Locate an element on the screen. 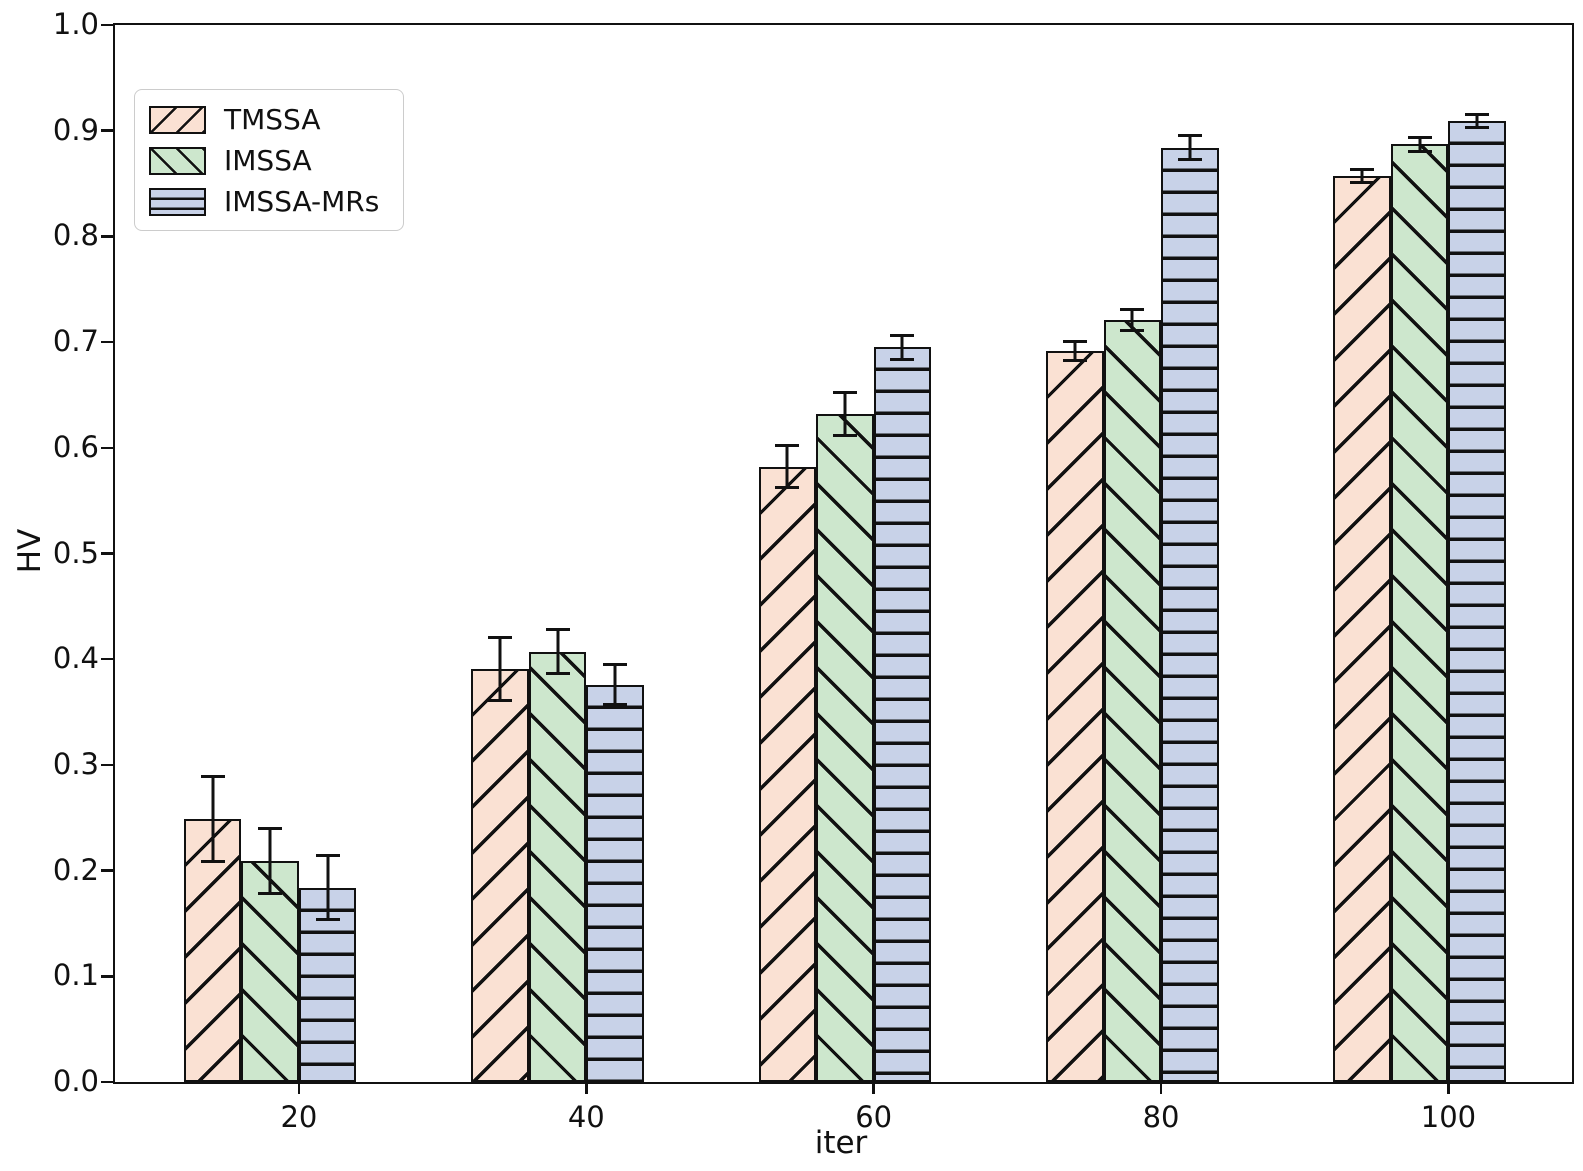 The height and width of the screenshot is (1171, 1583). legend-label: IMSSA is located at coordinates (268, 160).